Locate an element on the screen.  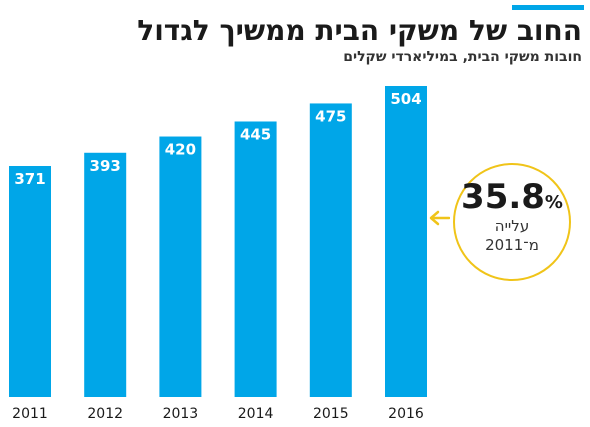
arrow-left-icon is located at coordinates (439, 218).